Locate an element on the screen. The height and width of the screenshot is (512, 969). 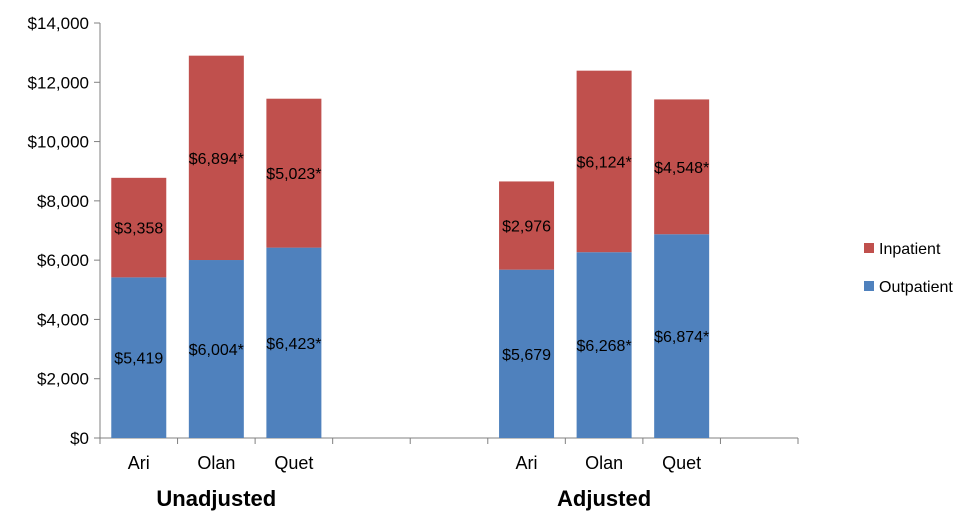
data-label-inpatient: $4,548* is located at coordinates (681, 168).